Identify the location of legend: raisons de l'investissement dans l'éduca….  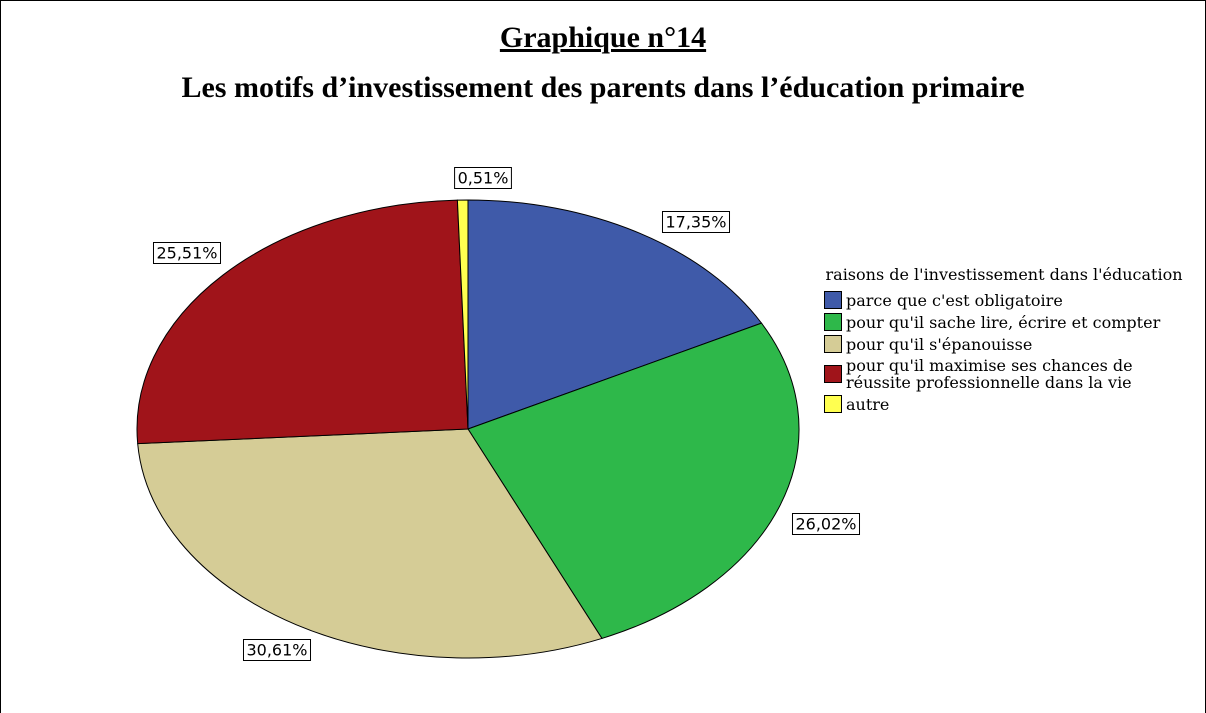
(1014, 340).